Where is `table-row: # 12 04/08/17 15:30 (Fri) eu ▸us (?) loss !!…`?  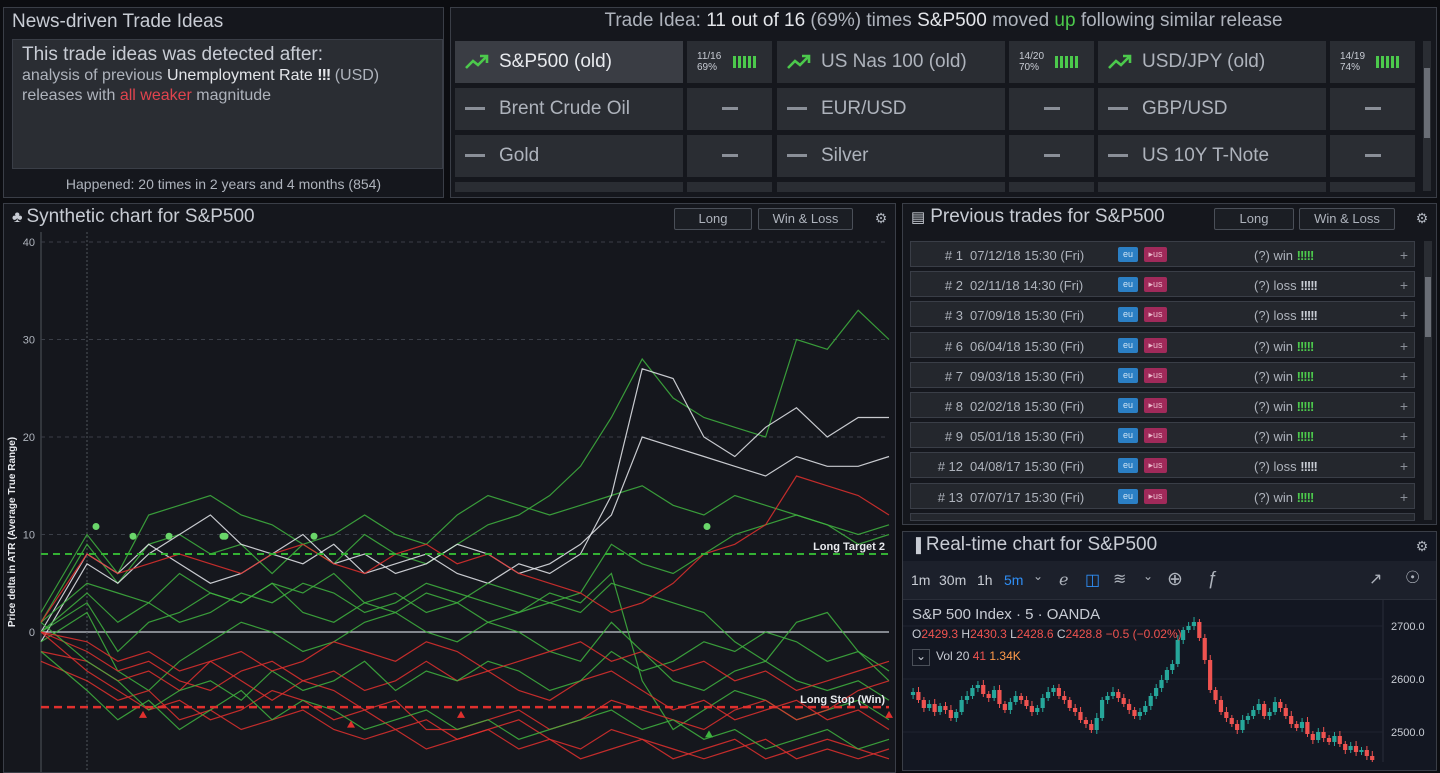 table-row: # 12 04/08/17 15:30 (Fri) eu ▸us (?) loss !!… is located at coordinates (1162, 465).